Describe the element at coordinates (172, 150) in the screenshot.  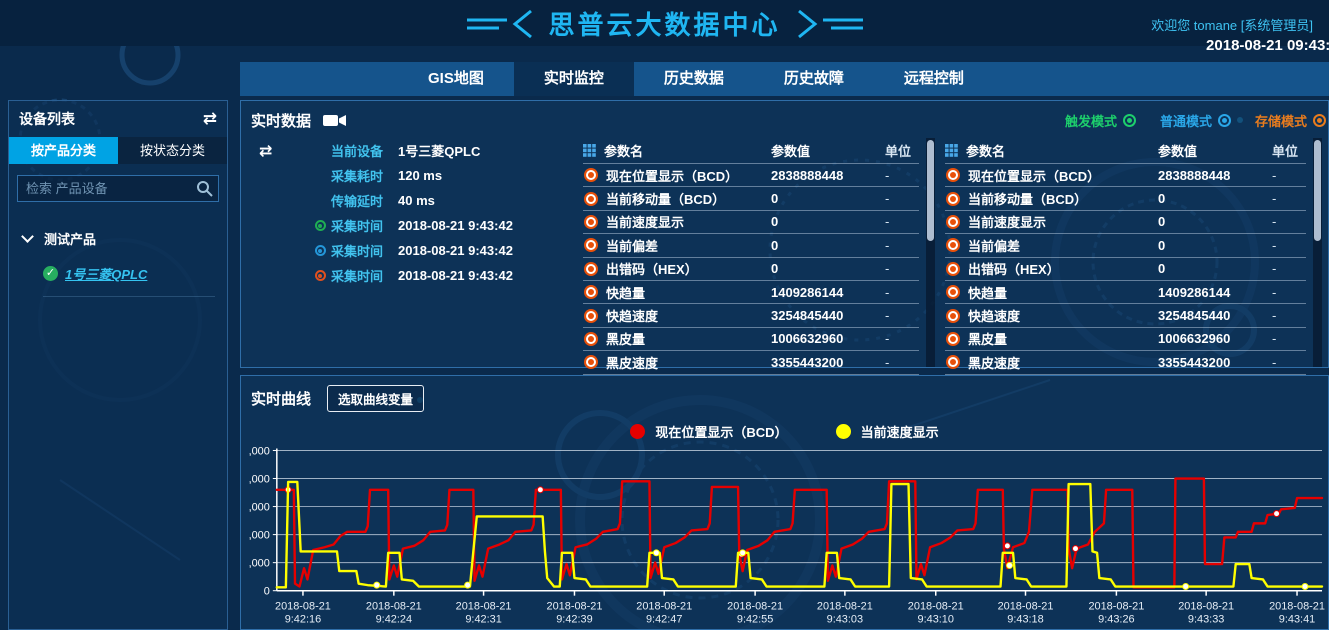
I see `tab-by-status: 按状态分类` at that location.